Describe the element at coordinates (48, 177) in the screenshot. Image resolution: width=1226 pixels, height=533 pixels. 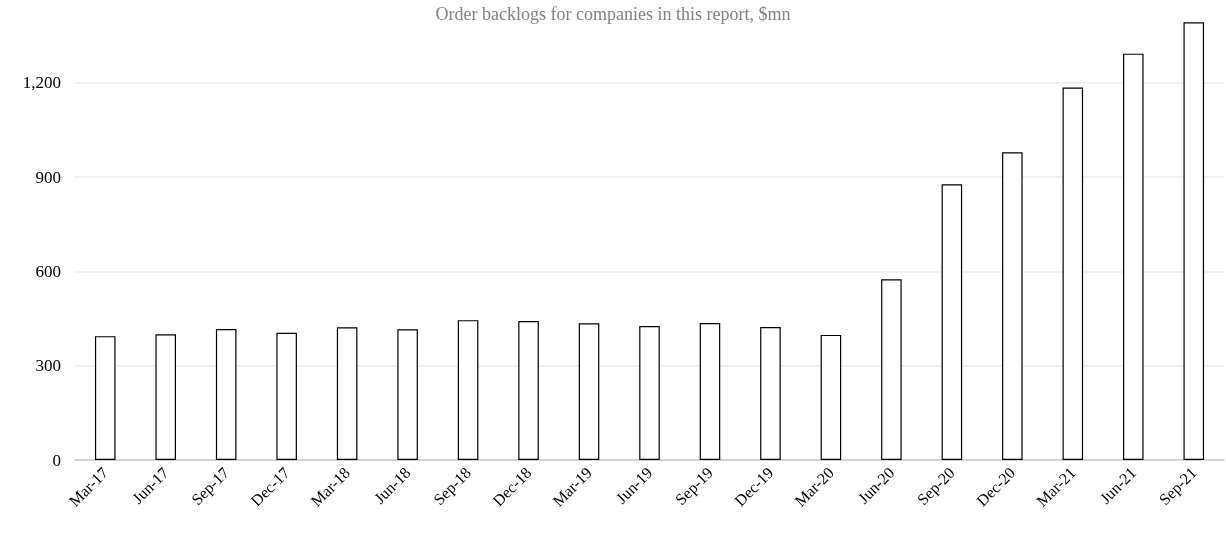
I see `y-tick-label: 900` at that location.